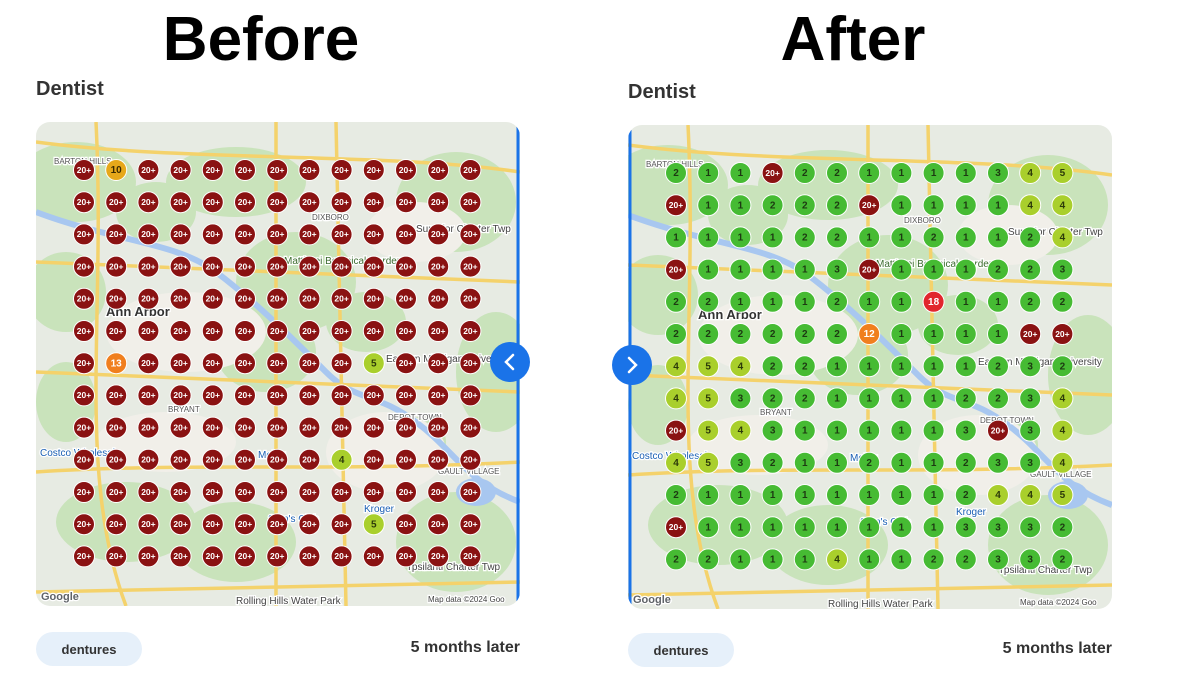 This screenshot has height=675, width=1200. What do you see at coordinates (166, 442) in the screenshot?
I see `urban-area` at bounding box center [166, 442].